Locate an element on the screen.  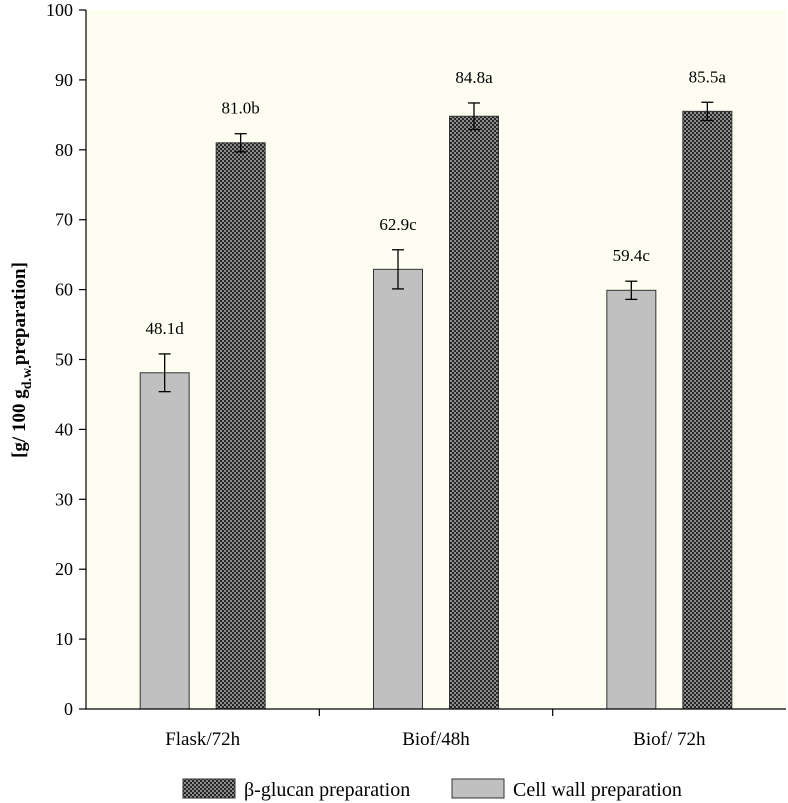
data-label: 59.4c is located at coordinates (632, 255).